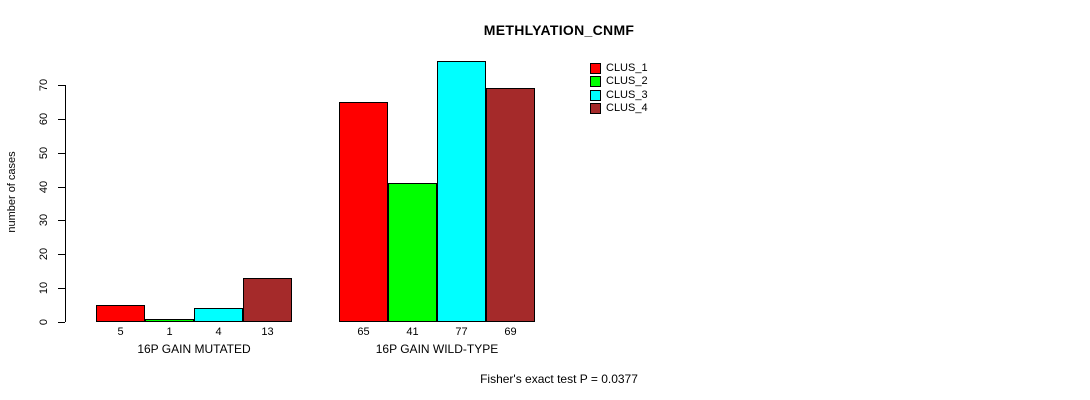 This screenshot has height=400, width=1090. Describe the element at coordinates (461, 332) in the screenshot. I see `bar-value-label: 77` at that location.